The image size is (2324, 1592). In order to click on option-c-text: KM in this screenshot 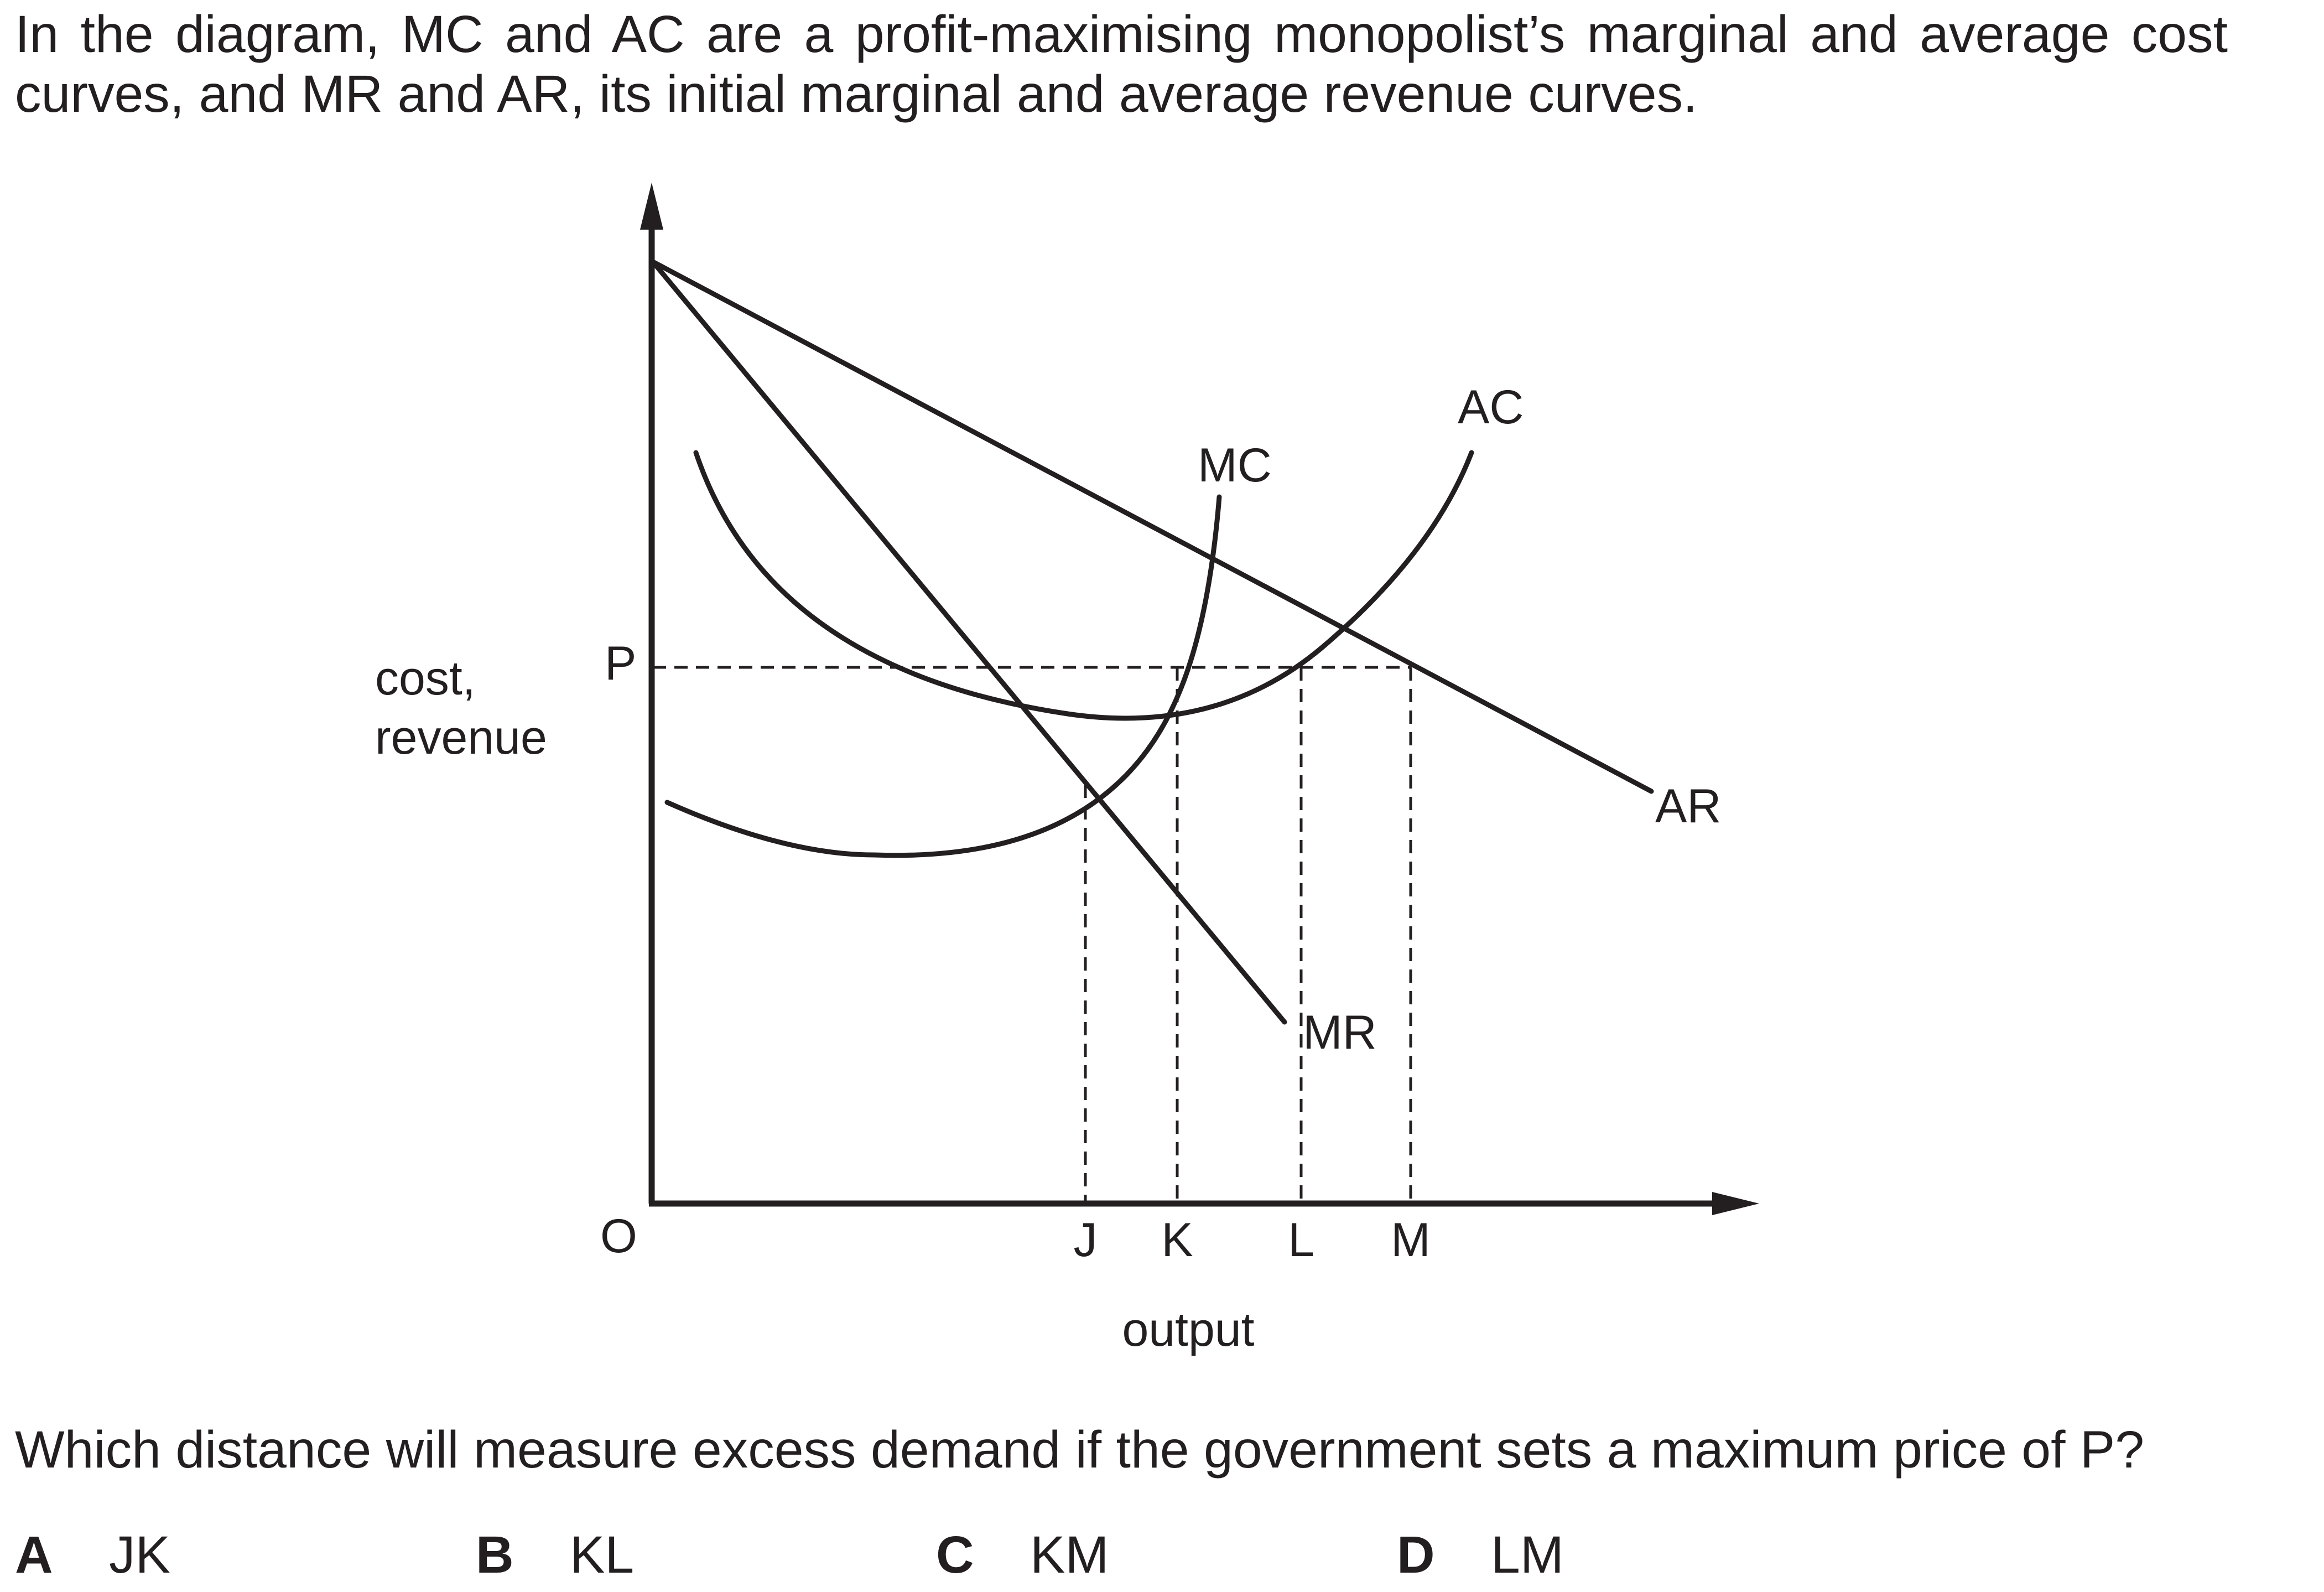, I will do `click(1069, 1555)`.